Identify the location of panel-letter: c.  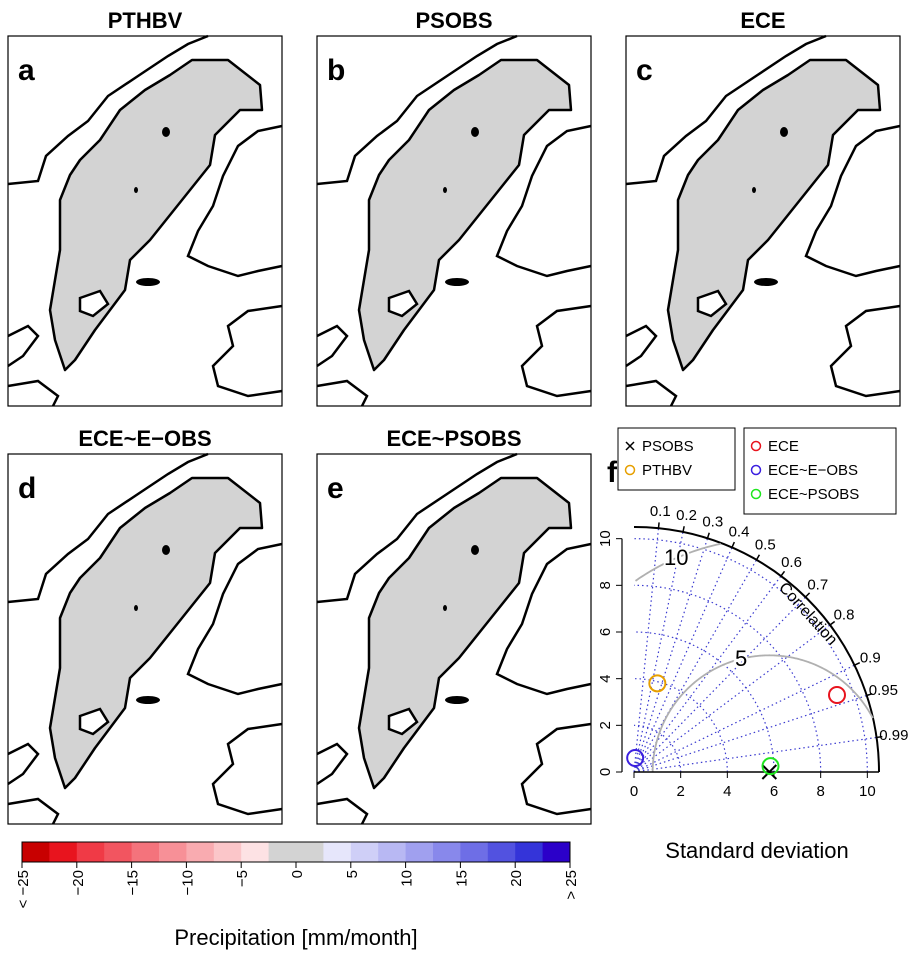
(644, 70).